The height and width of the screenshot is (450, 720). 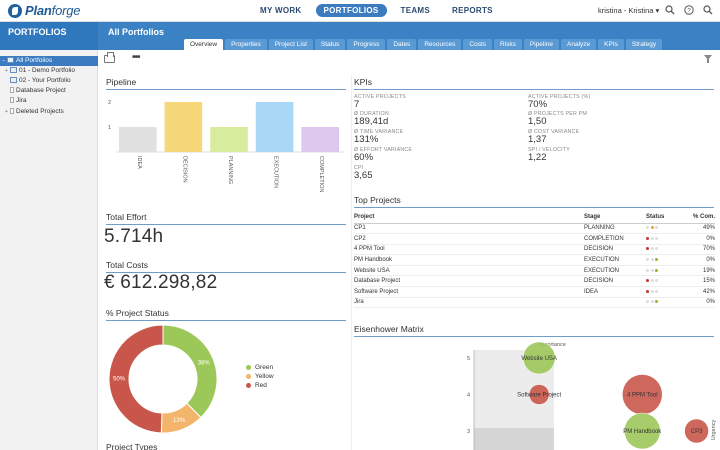 I want to click on tab-analyze: Analyze, so click(x=579, y=44).